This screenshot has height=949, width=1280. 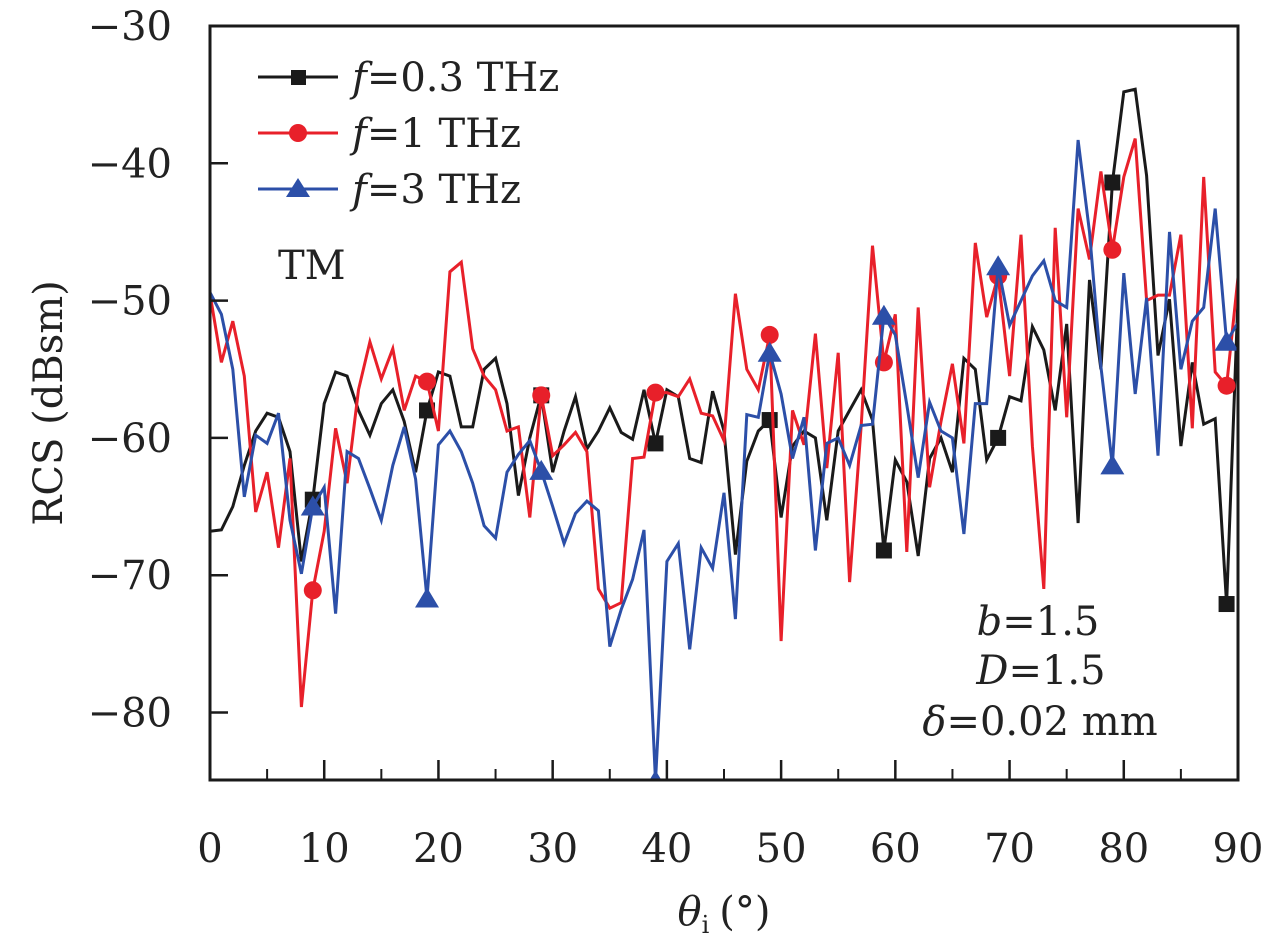 What do you see at coordinates (130, 714) in the screenshot?
I see `y-tick-label: −80` at bounding box center [130, 714].